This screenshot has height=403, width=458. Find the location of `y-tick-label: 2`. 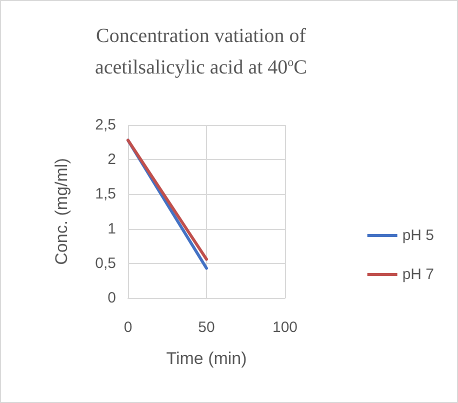

y-tick-label: 2 is located at coordinates (112, 159).